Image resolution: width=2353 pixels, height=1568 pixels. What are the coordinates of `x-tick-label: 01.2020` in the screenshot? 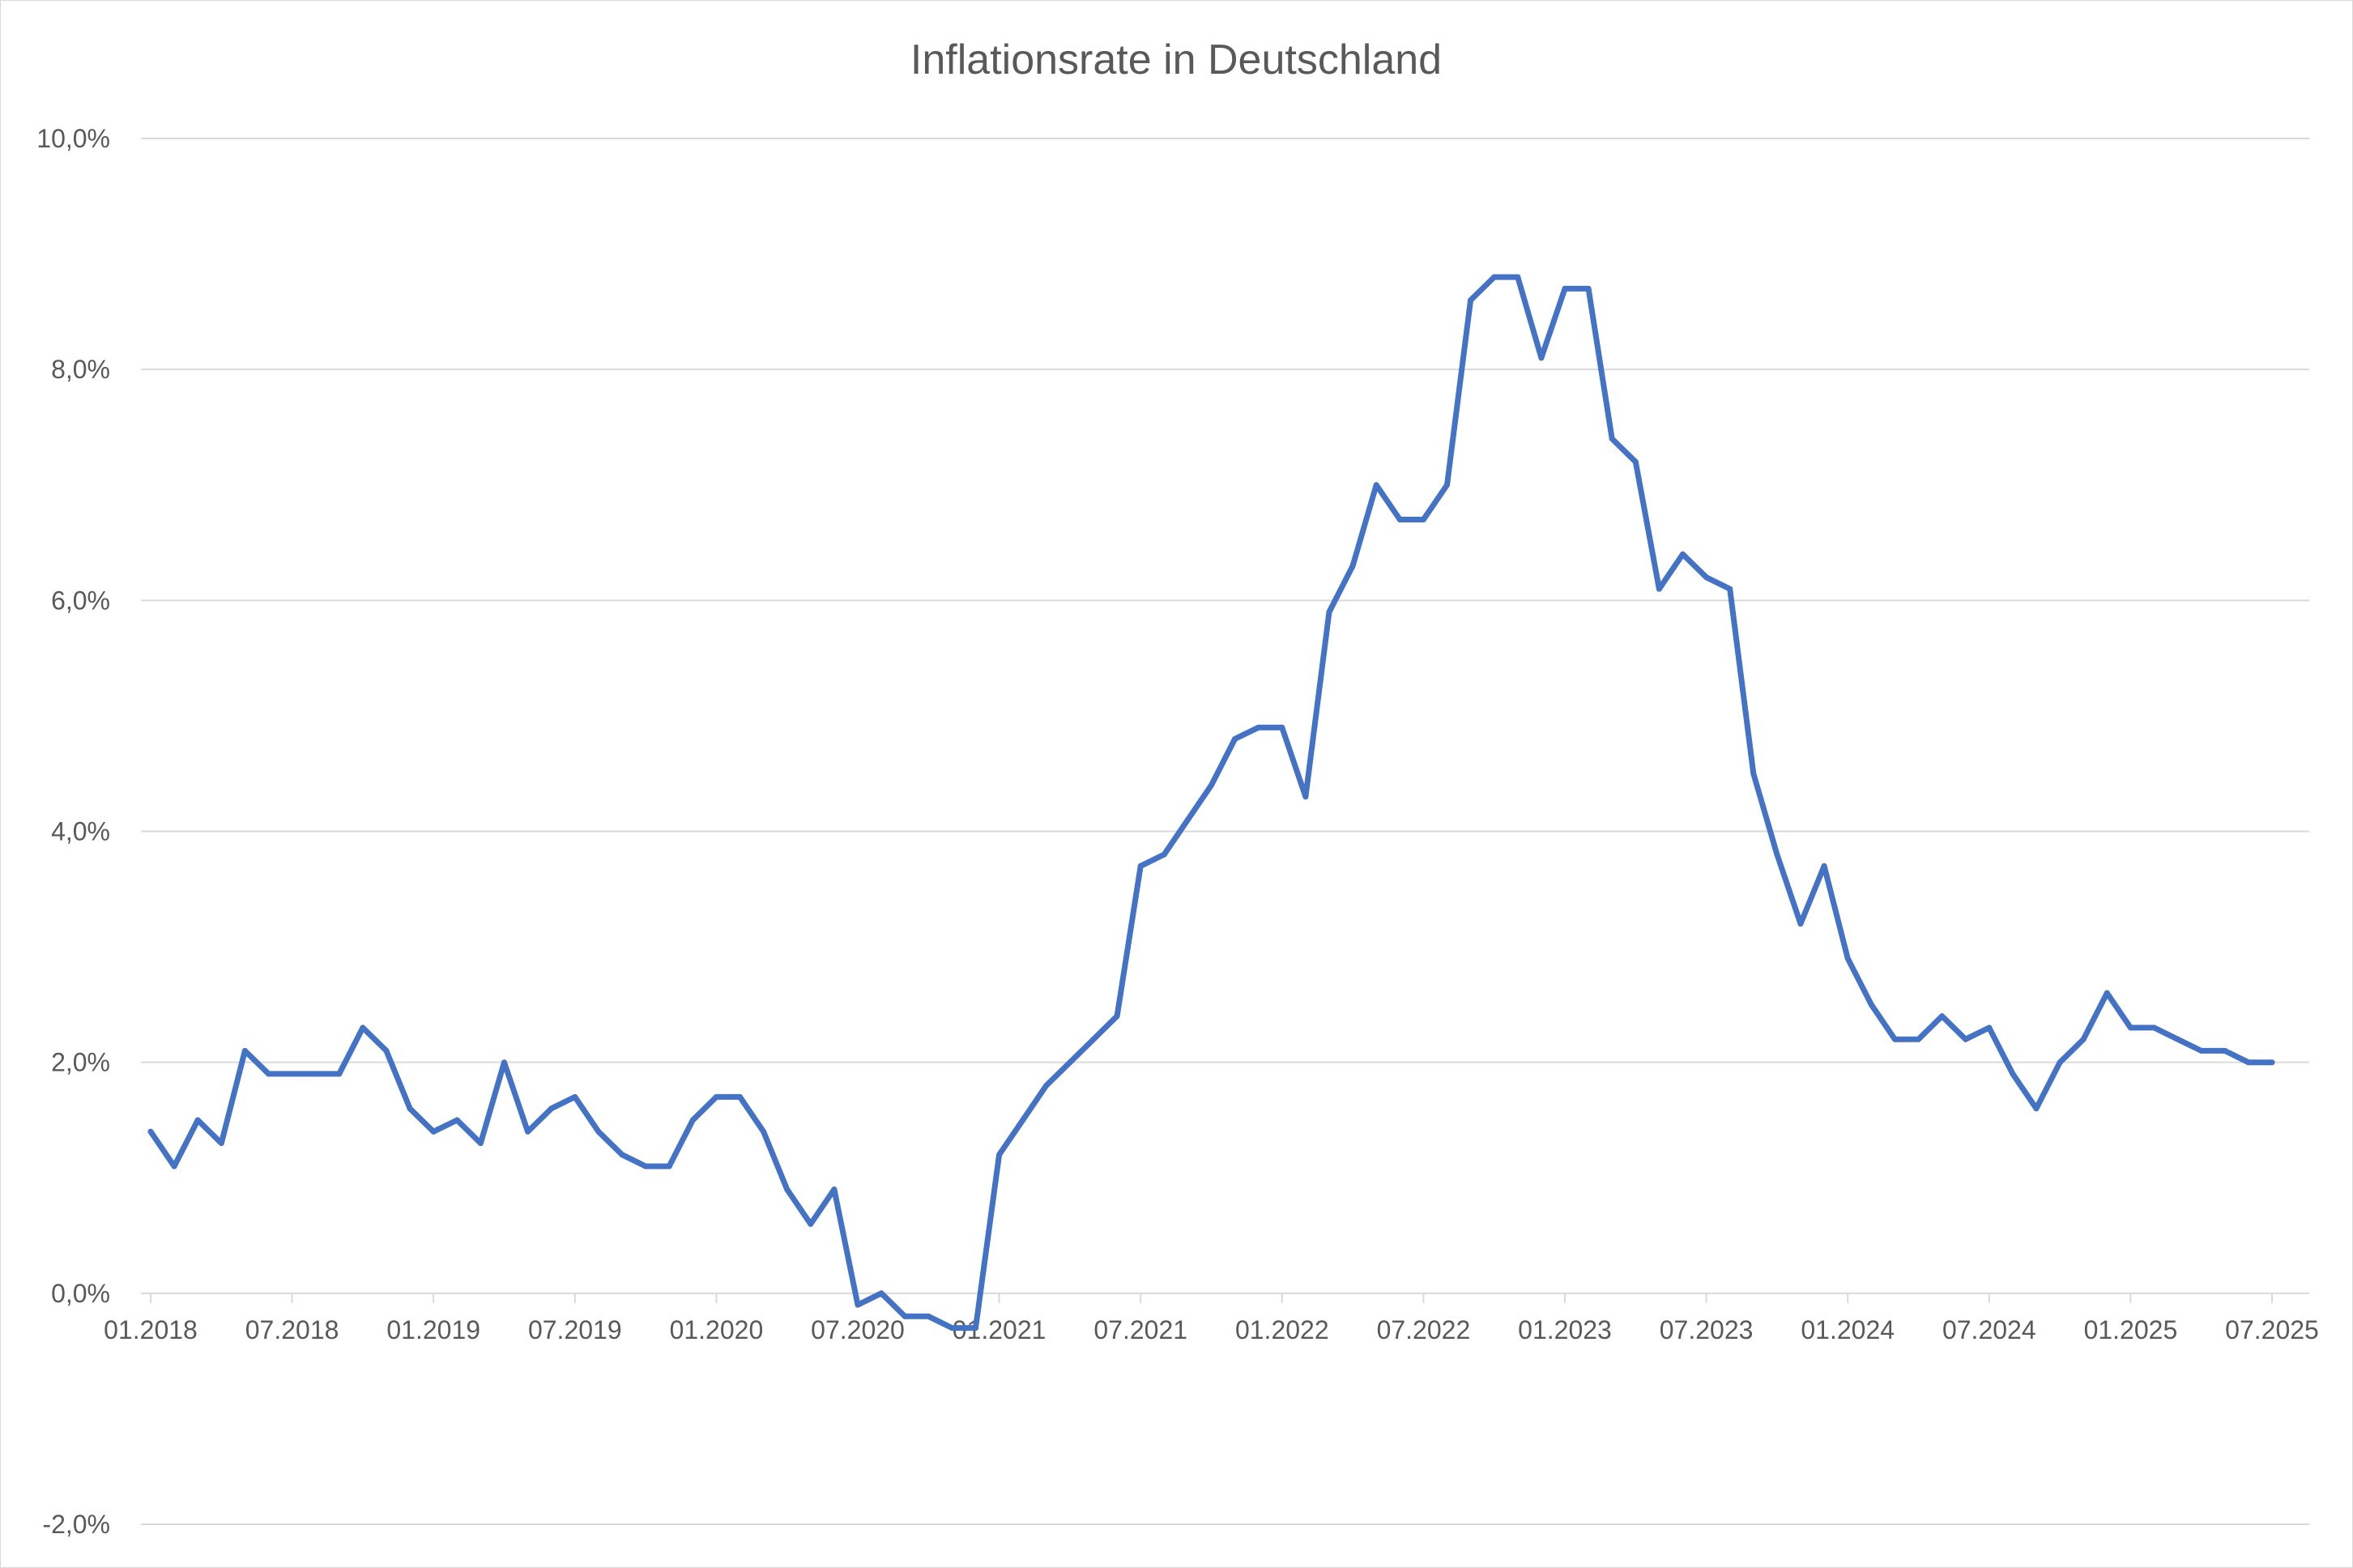 It's located at (717, 1329).